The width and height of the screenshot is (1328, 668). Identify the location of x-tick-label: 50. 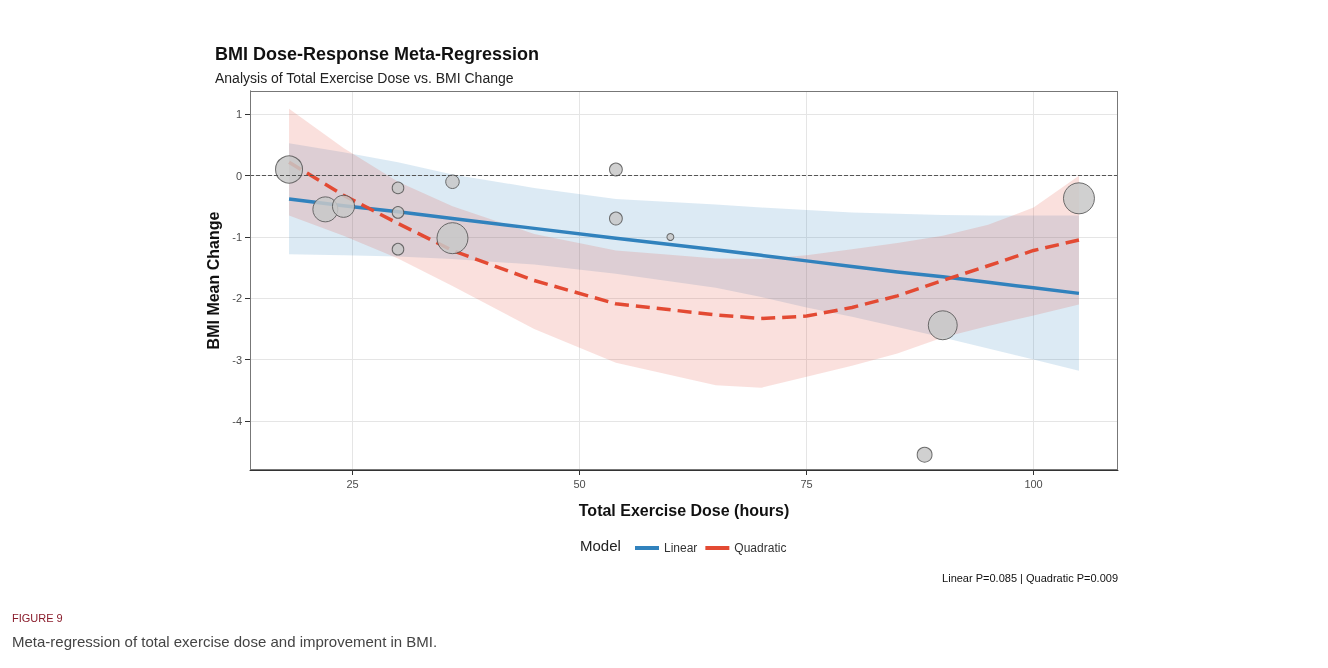
(579, 483).